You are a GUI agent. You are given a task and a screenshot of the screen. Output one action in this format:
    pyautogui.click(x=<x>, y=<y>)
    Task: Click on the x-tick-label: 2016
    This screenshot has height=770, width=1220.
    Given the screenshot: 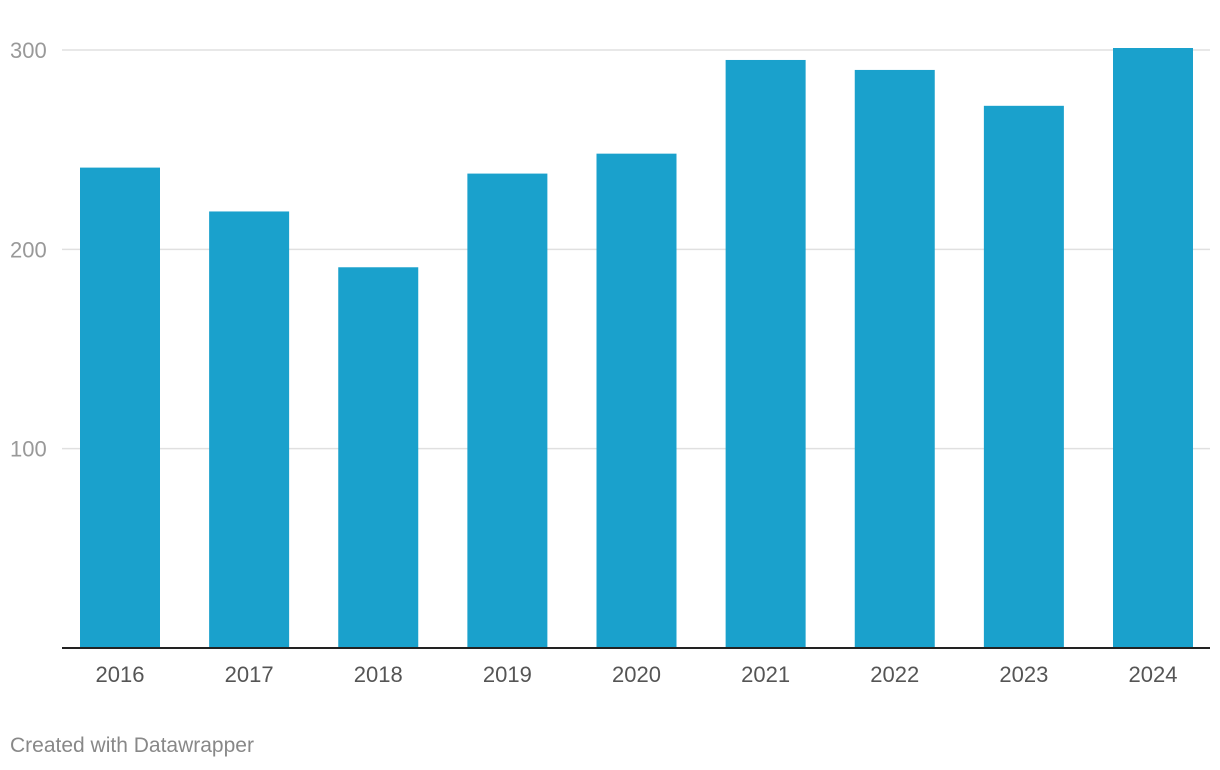 What is the action you would take?
    pyautogui.click(x=120, y=674)
    